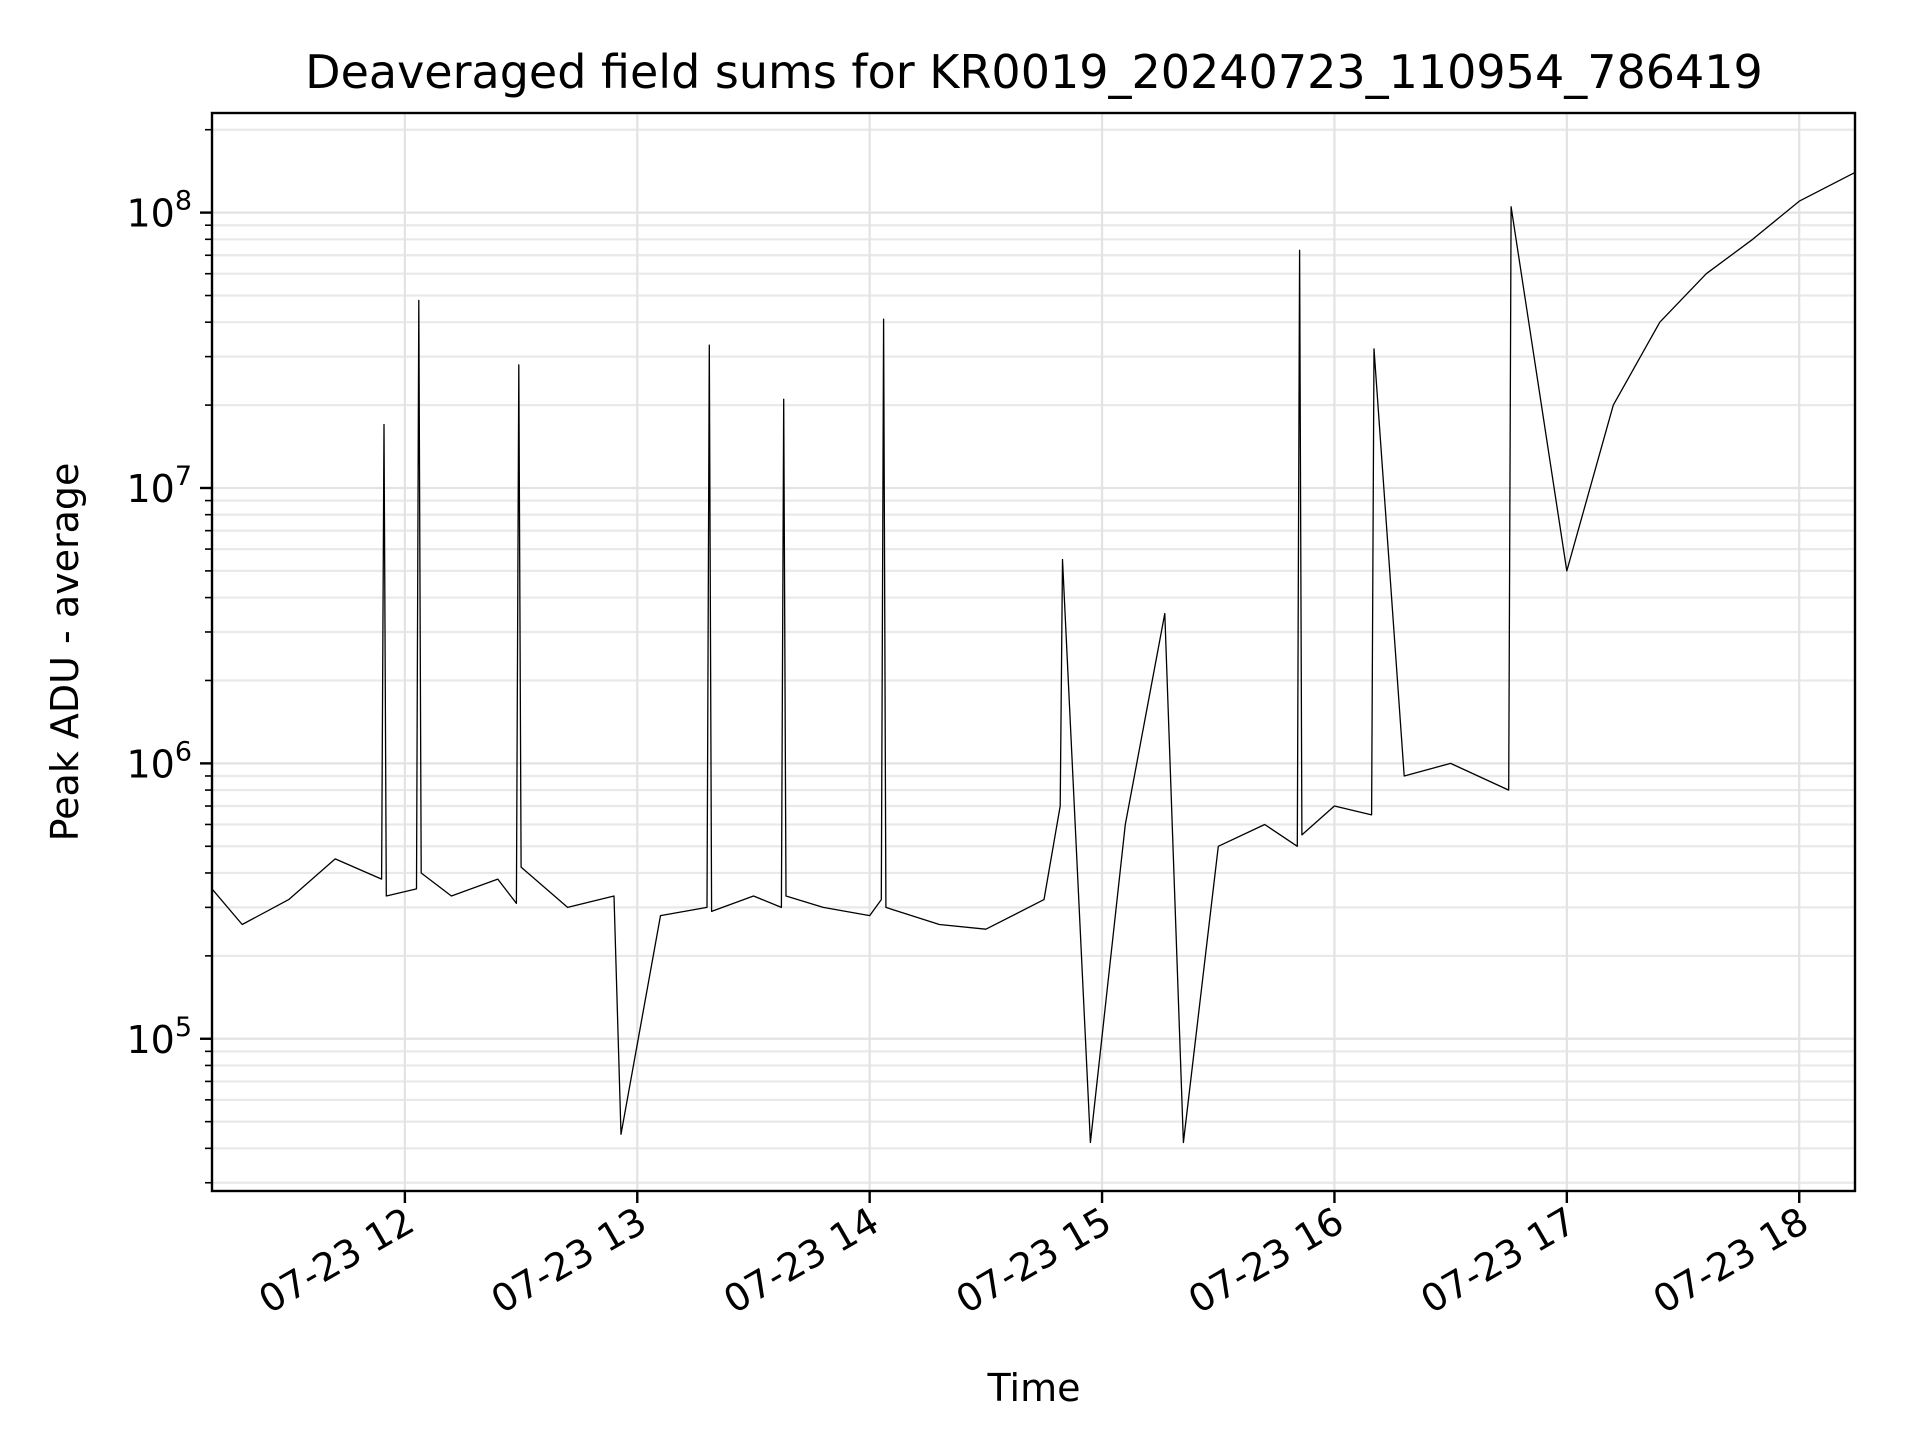  I want to click on y-axis-label: Peak ADU - average, so click(65, 652).